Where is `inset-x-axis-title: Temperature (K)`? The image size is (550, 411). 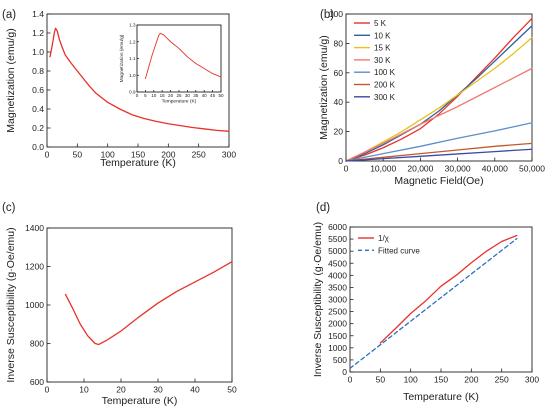
inset-x-axis-title: Temperature (K) is located at coordinates (179, 102).